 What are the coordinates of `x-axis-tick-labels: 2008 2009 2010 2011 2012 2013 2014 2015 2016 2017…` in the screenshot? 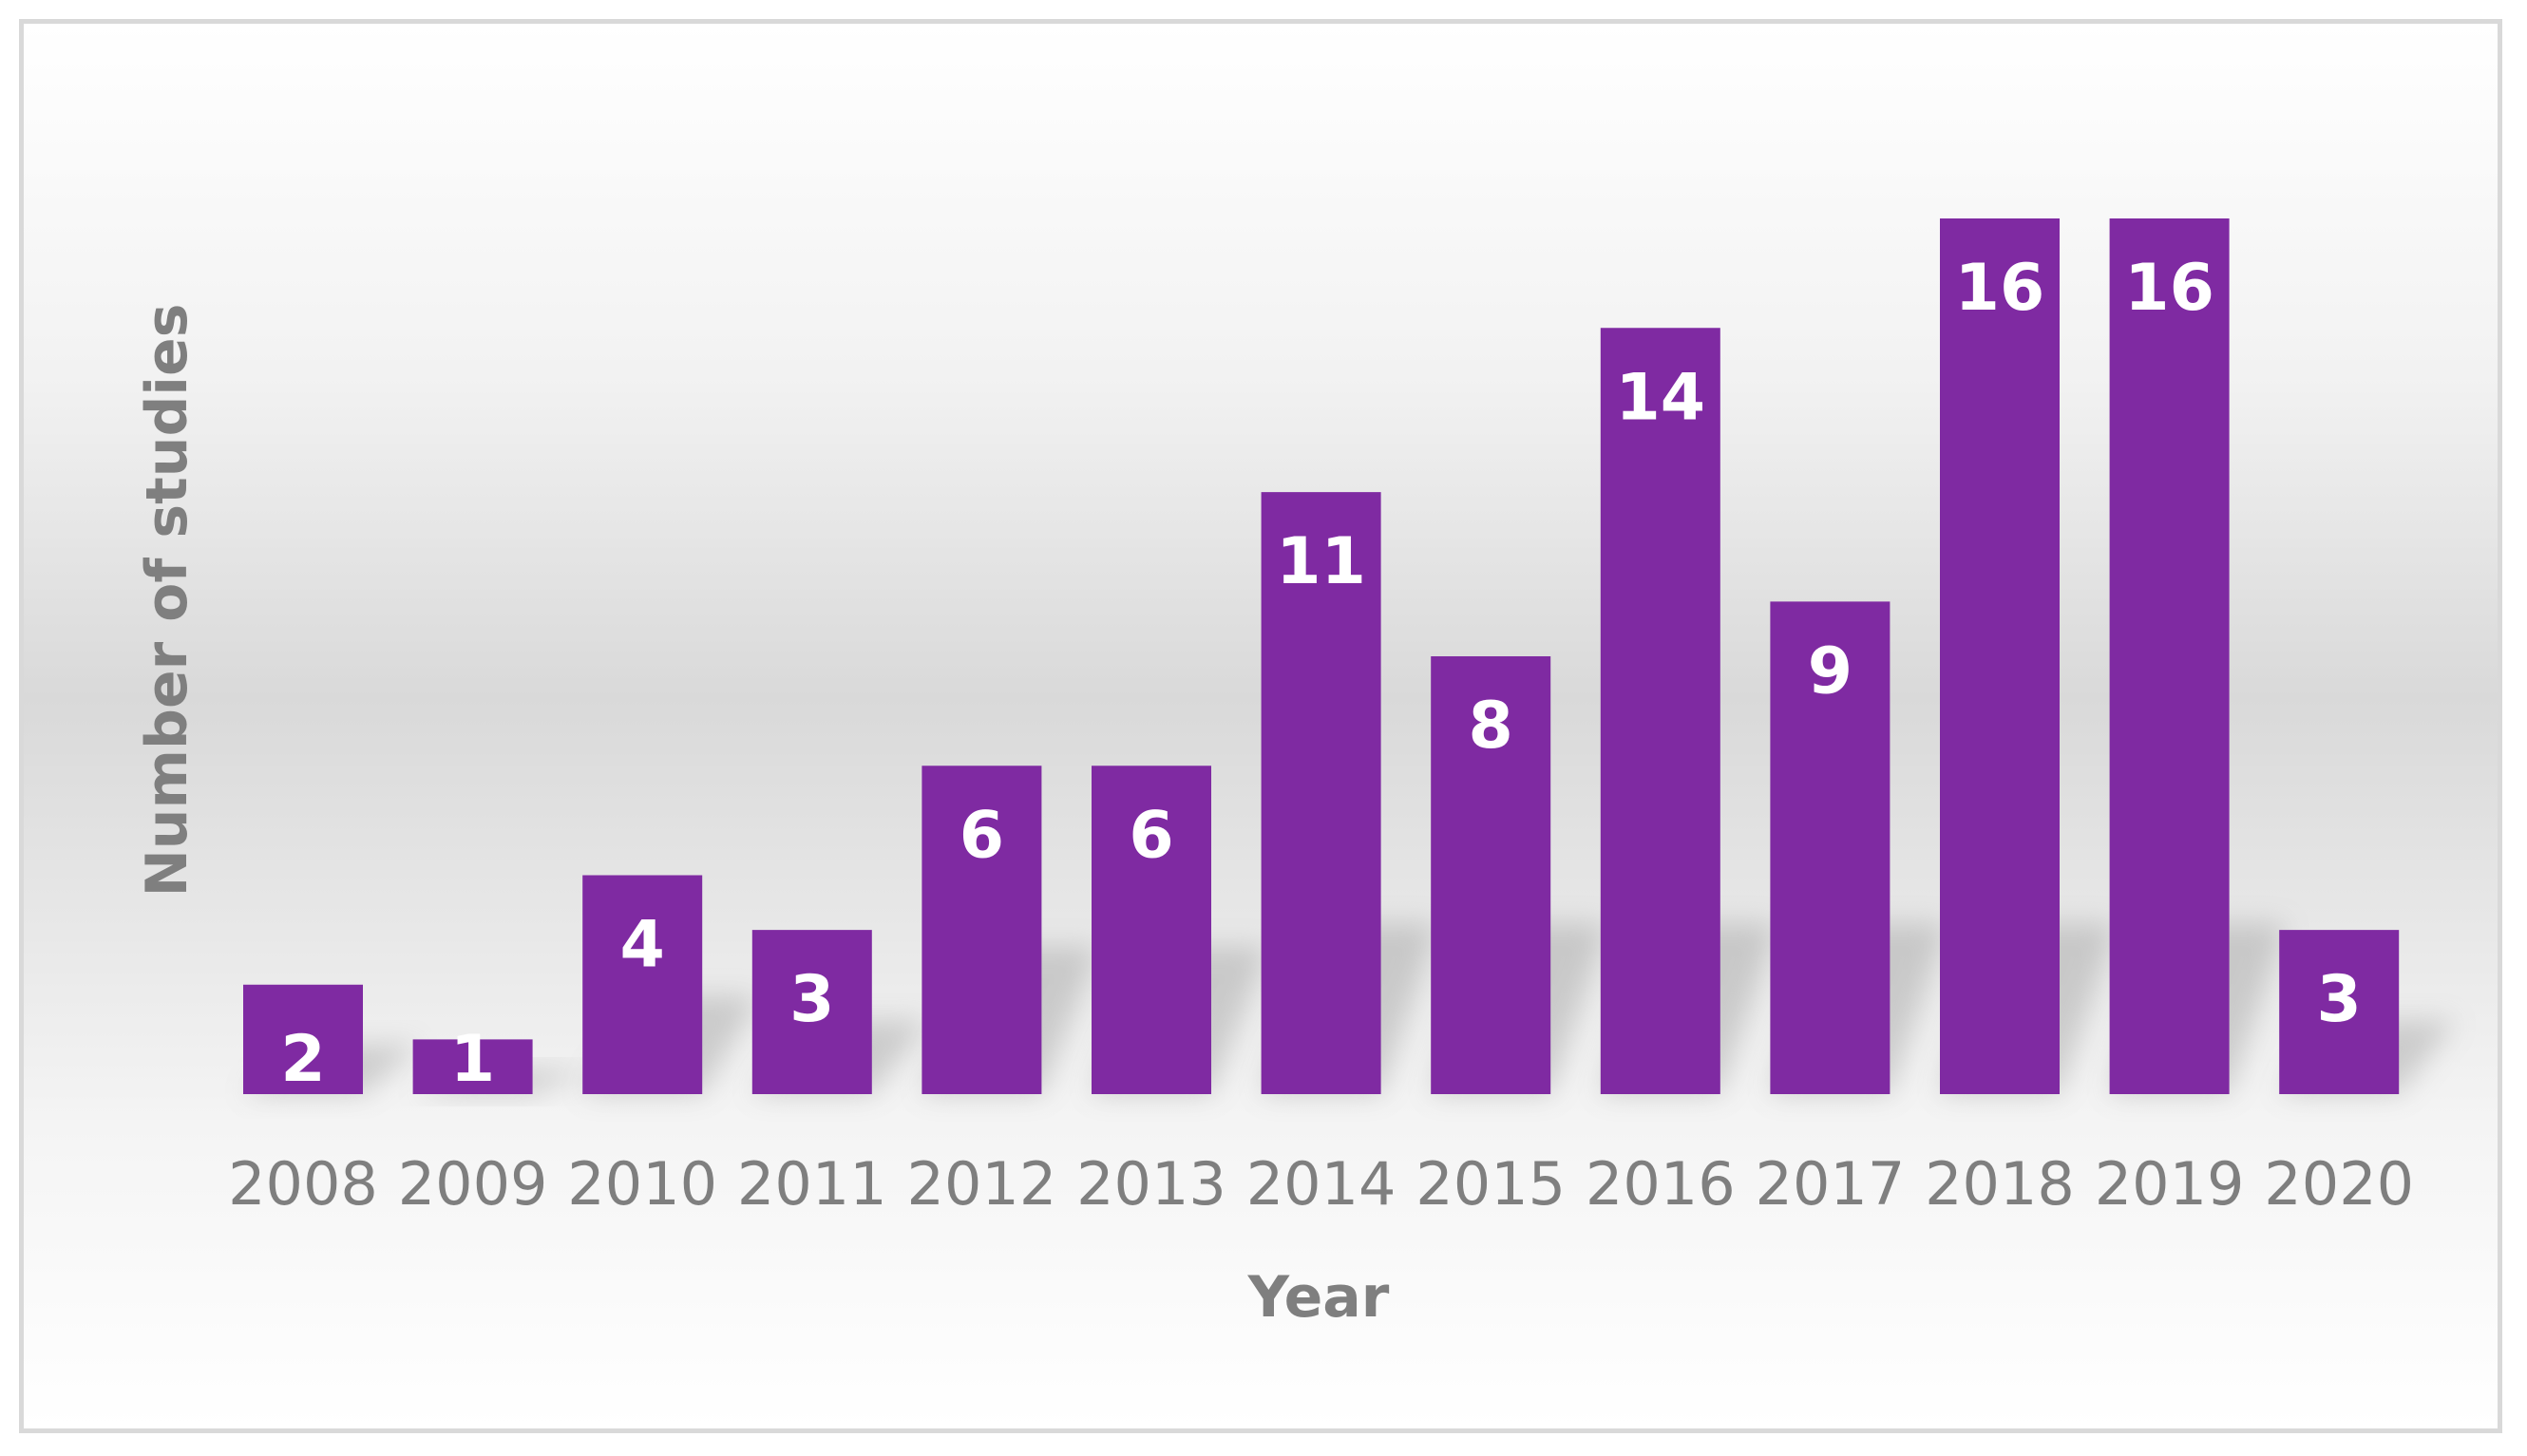 It's located at (1321, 1184).